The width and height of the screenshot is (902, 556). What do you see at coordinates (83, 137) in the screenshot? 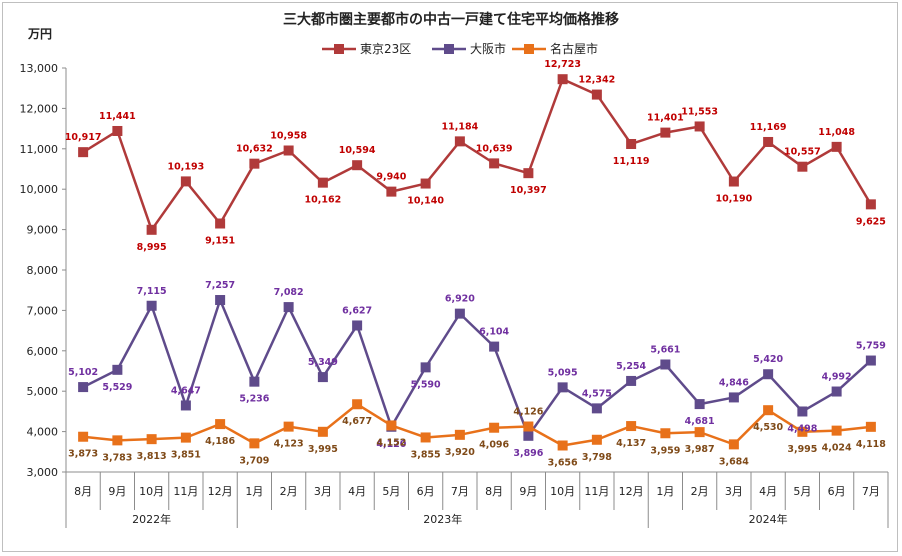
I see `data-label: 10,917` at bounding box center [83, 137].